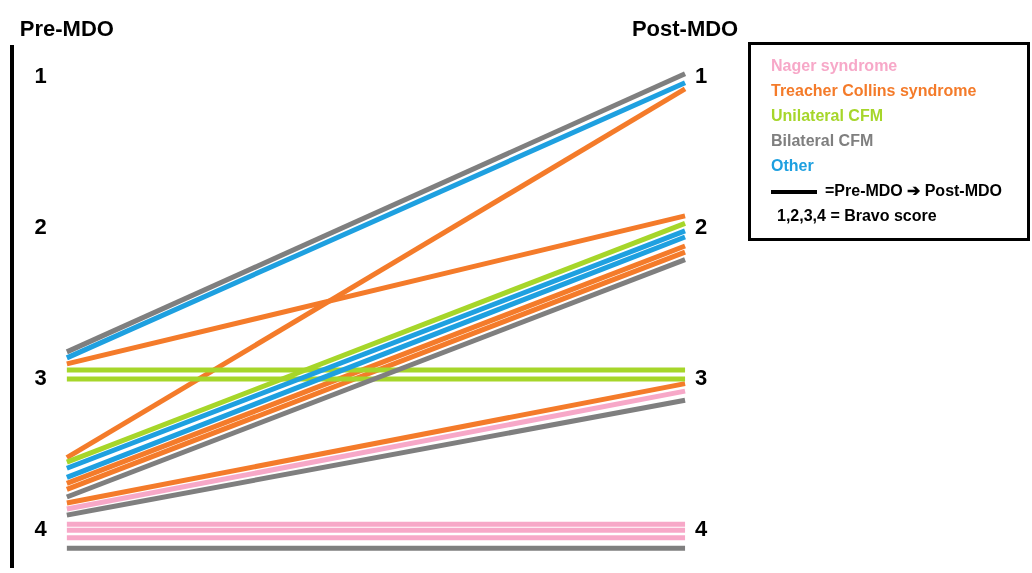 Image resolution: width=1032 pixels, height=573 pixels. What do you see at coordinates (701, 529) in the screenshot?
I see `y2-tick-label: 4` at bounding box center [701, 529].